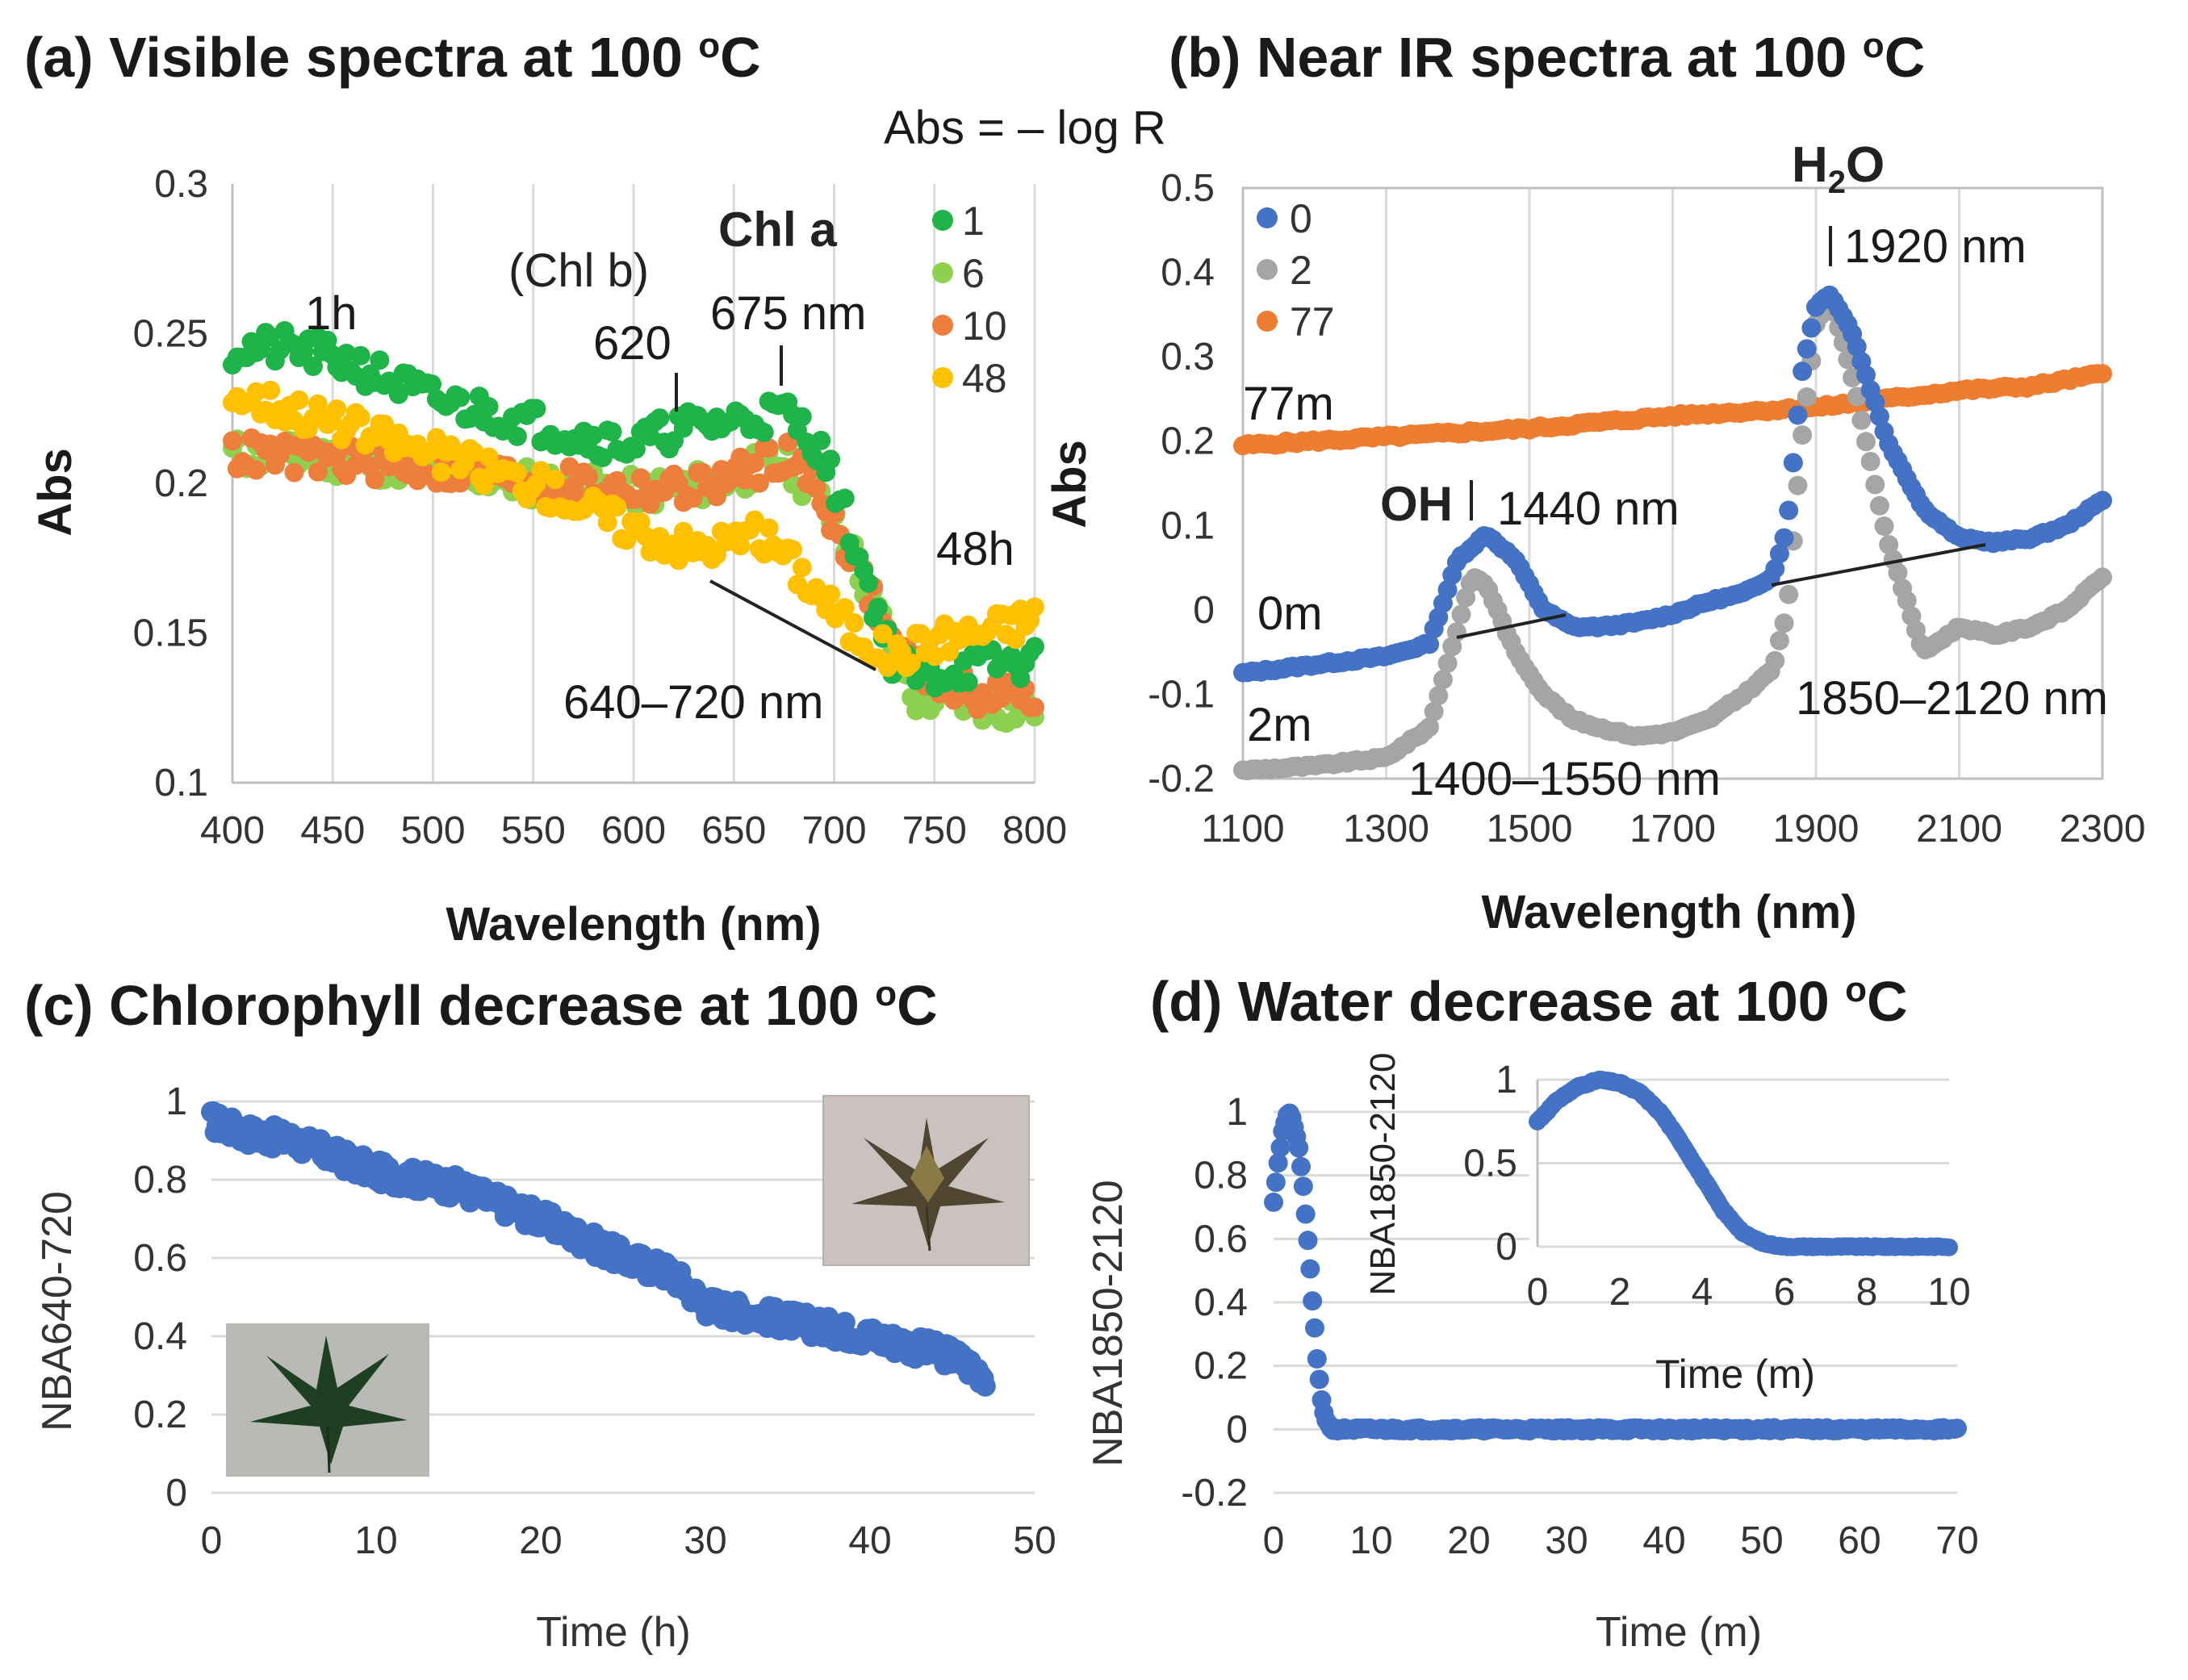 This screenshot has width=2188, height=1680. What do you see at coordinates (212, 1541) in the screenshot?
I see `c-xtick: 0` at bounding box center [212, 1541].